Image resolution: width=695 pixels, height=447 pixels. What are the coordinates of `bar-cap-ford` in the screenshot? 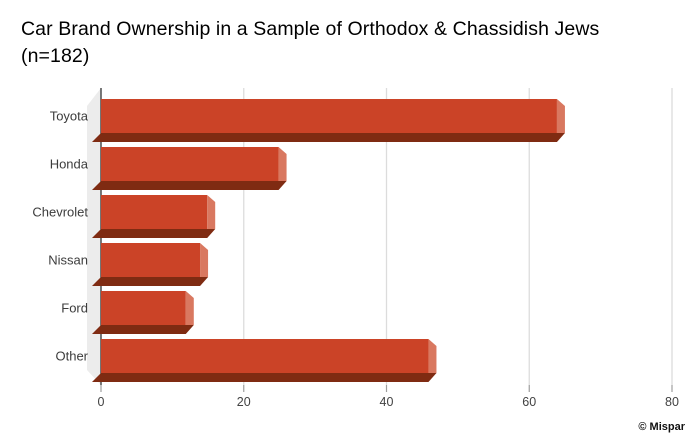 It's located at (189, 308).